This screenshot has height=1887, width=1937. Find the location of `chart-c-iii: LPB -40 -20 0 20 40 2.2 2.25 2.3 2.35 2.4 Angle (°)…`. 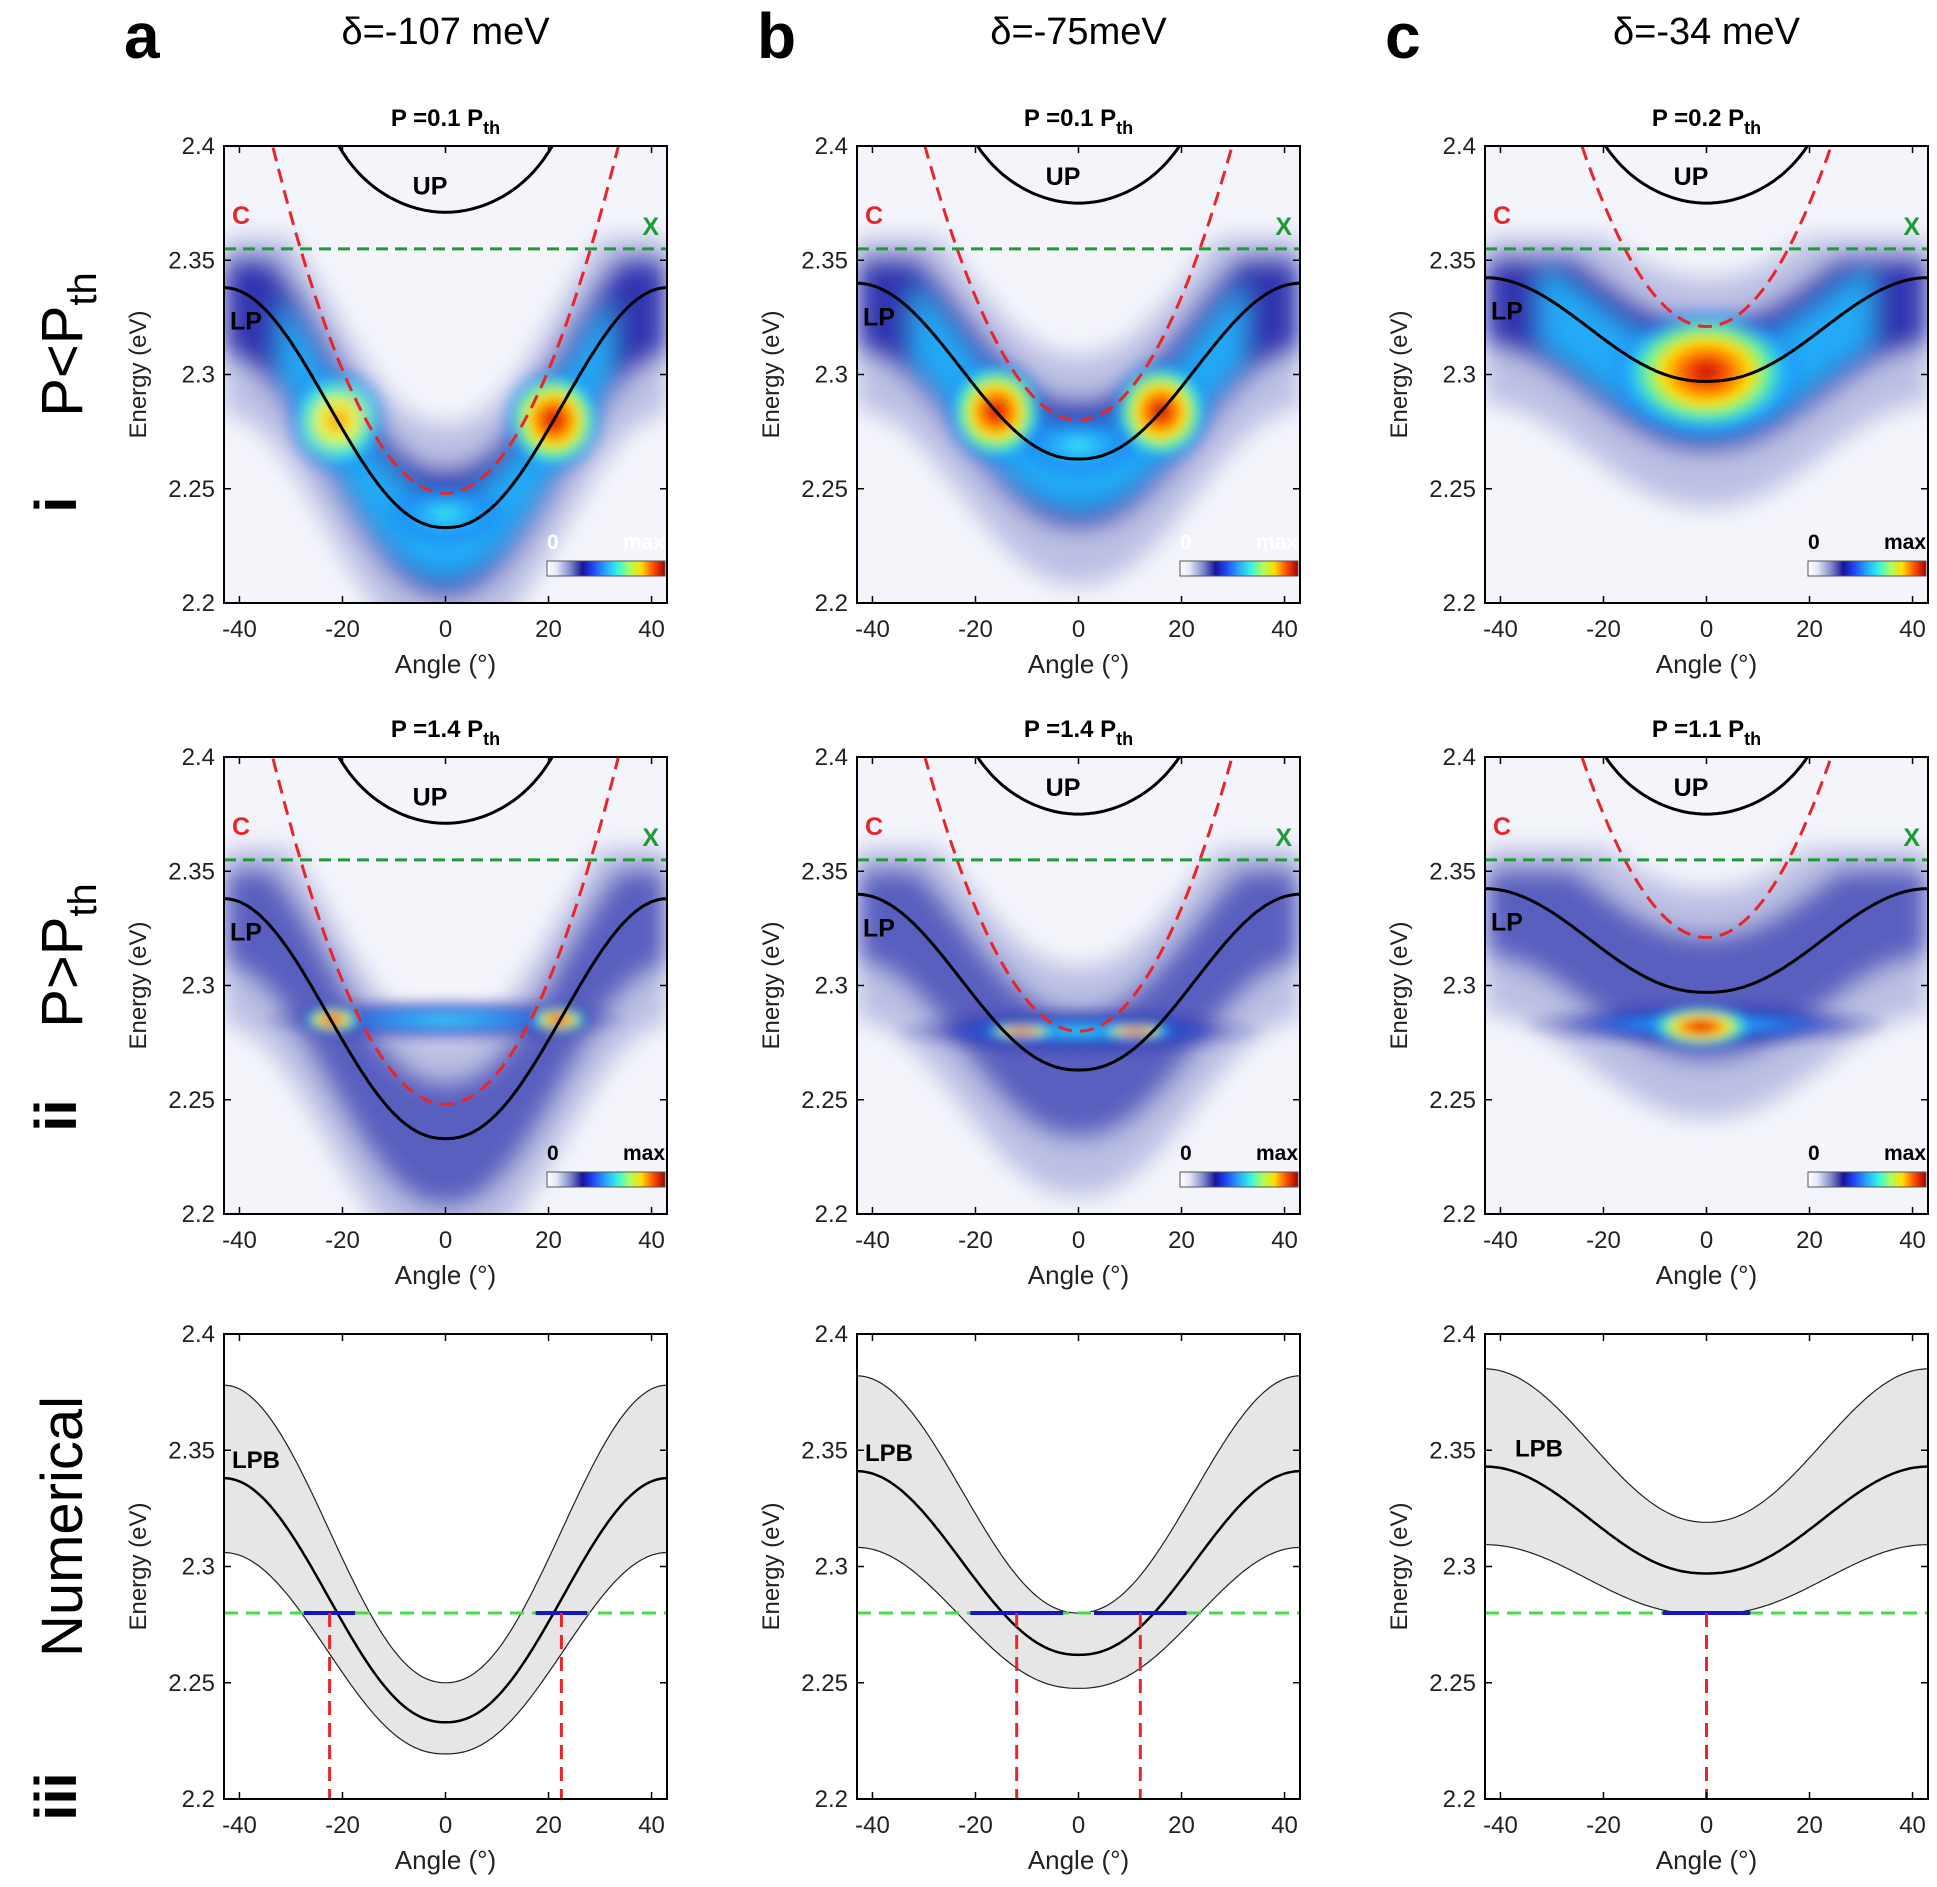

chart-c-iii: LPB -40 -20 0 20 40 2.2 2.25 2.3 2.35 2.4 Angle (°)… is located at coordinates (1657, 1598).